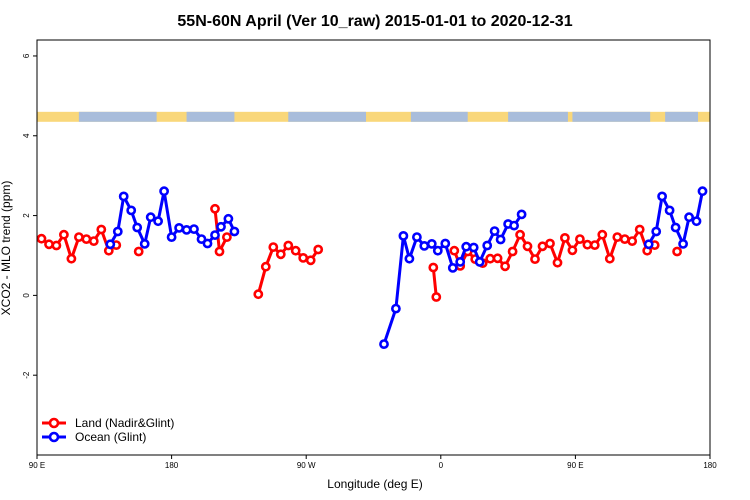  Describe the element at coordinates (374, 484) in the screenshot. I see `x-axis-label: Longitude (deg E)` at that location.